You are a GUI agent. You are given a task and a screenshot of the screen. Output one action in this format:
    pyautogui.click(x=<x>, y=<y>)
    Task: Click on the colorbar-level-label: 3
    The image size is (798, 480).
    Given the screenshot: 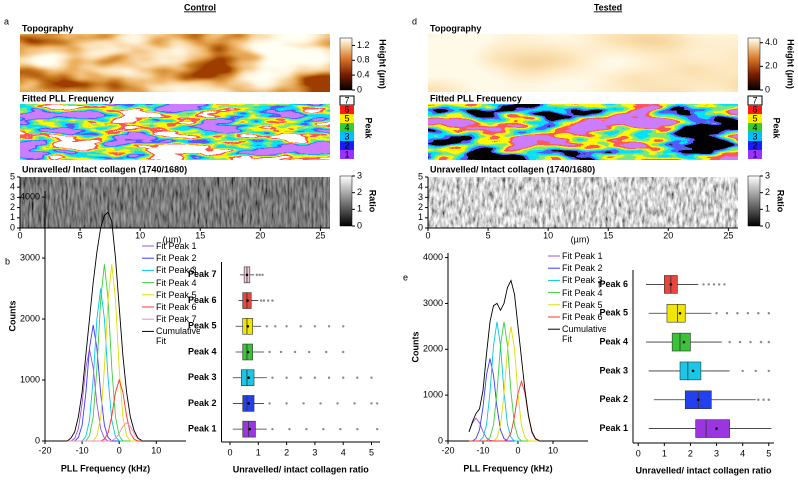 What is the action you would take?
    pyautogui.click(x=754, y=136)
    